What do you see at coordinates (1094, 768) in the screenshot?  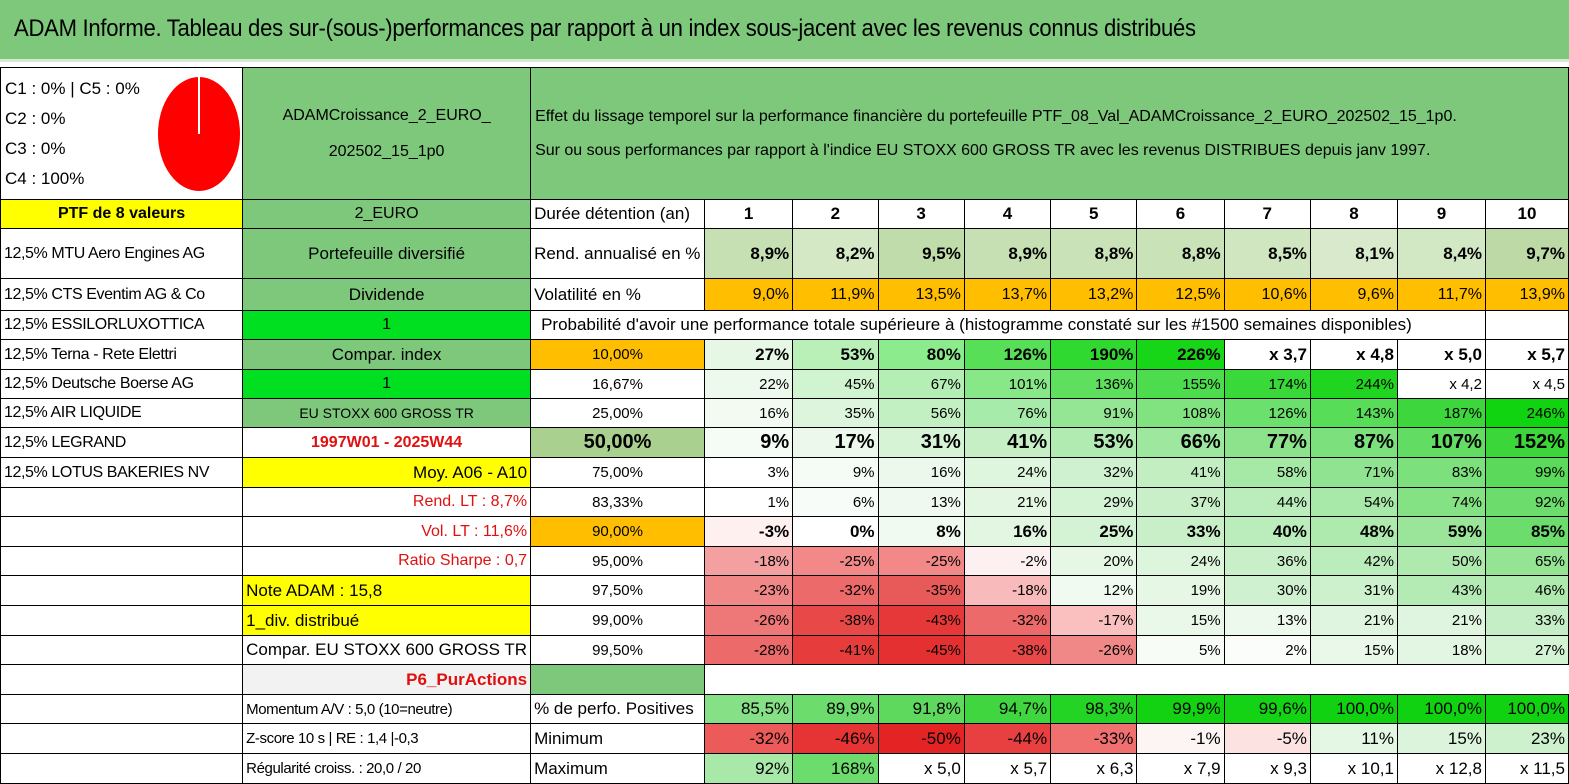 I see `maximum-value: x 6,3` at bounding box center [1094, 768].